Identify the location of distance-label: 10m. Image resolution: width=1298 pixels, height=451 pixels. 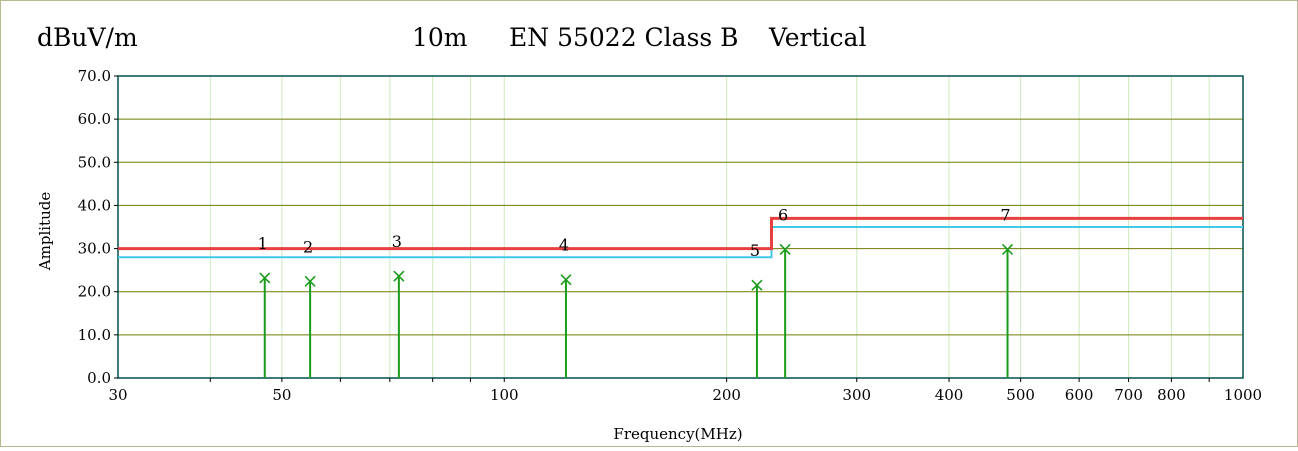
(440, 37).